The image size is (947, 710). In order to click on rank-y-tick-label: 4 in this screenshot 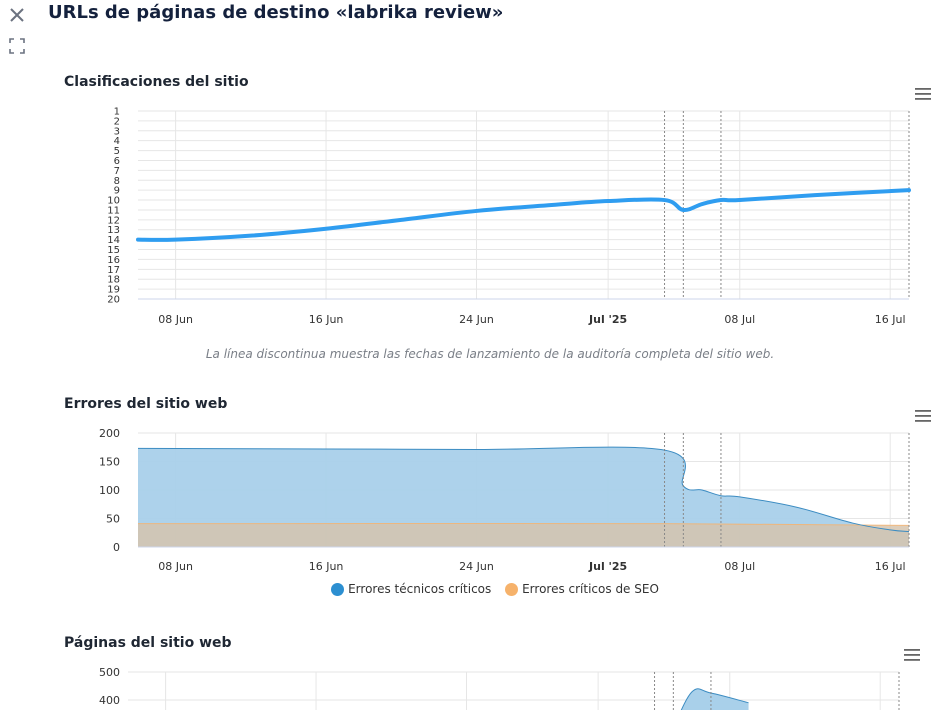, I will do `click(117, 141)`.